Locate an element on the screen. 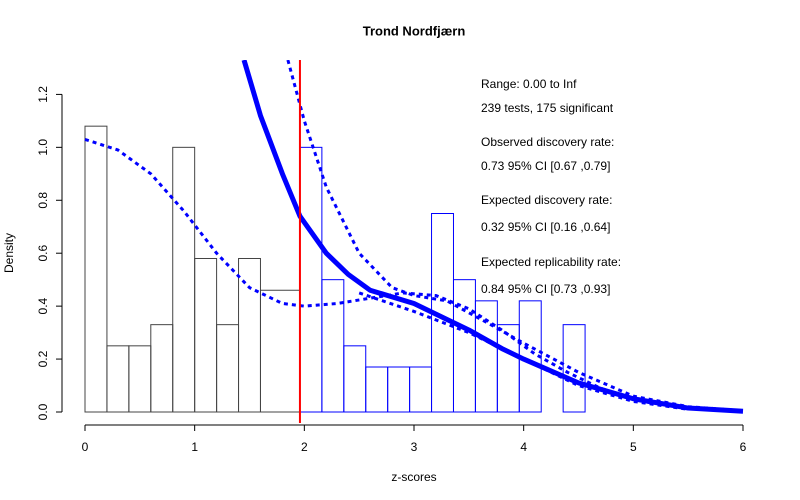 The width and height of the screenshot is (800, 500). y-tick-label: 1.2 is located at coordinates (43, 94).